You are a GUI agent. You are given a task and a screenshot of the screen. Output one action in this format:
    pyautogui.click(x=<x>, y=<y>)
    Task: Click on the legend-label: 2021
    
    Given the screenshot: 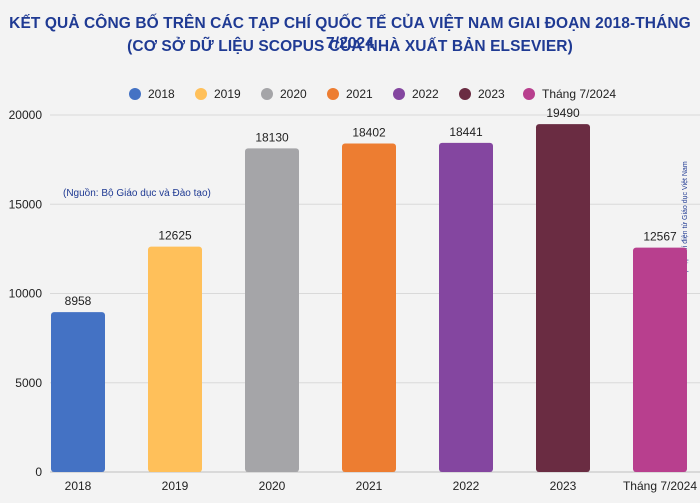 What is the action you would take?
    pyautogui.click(x=359, y=94)
    